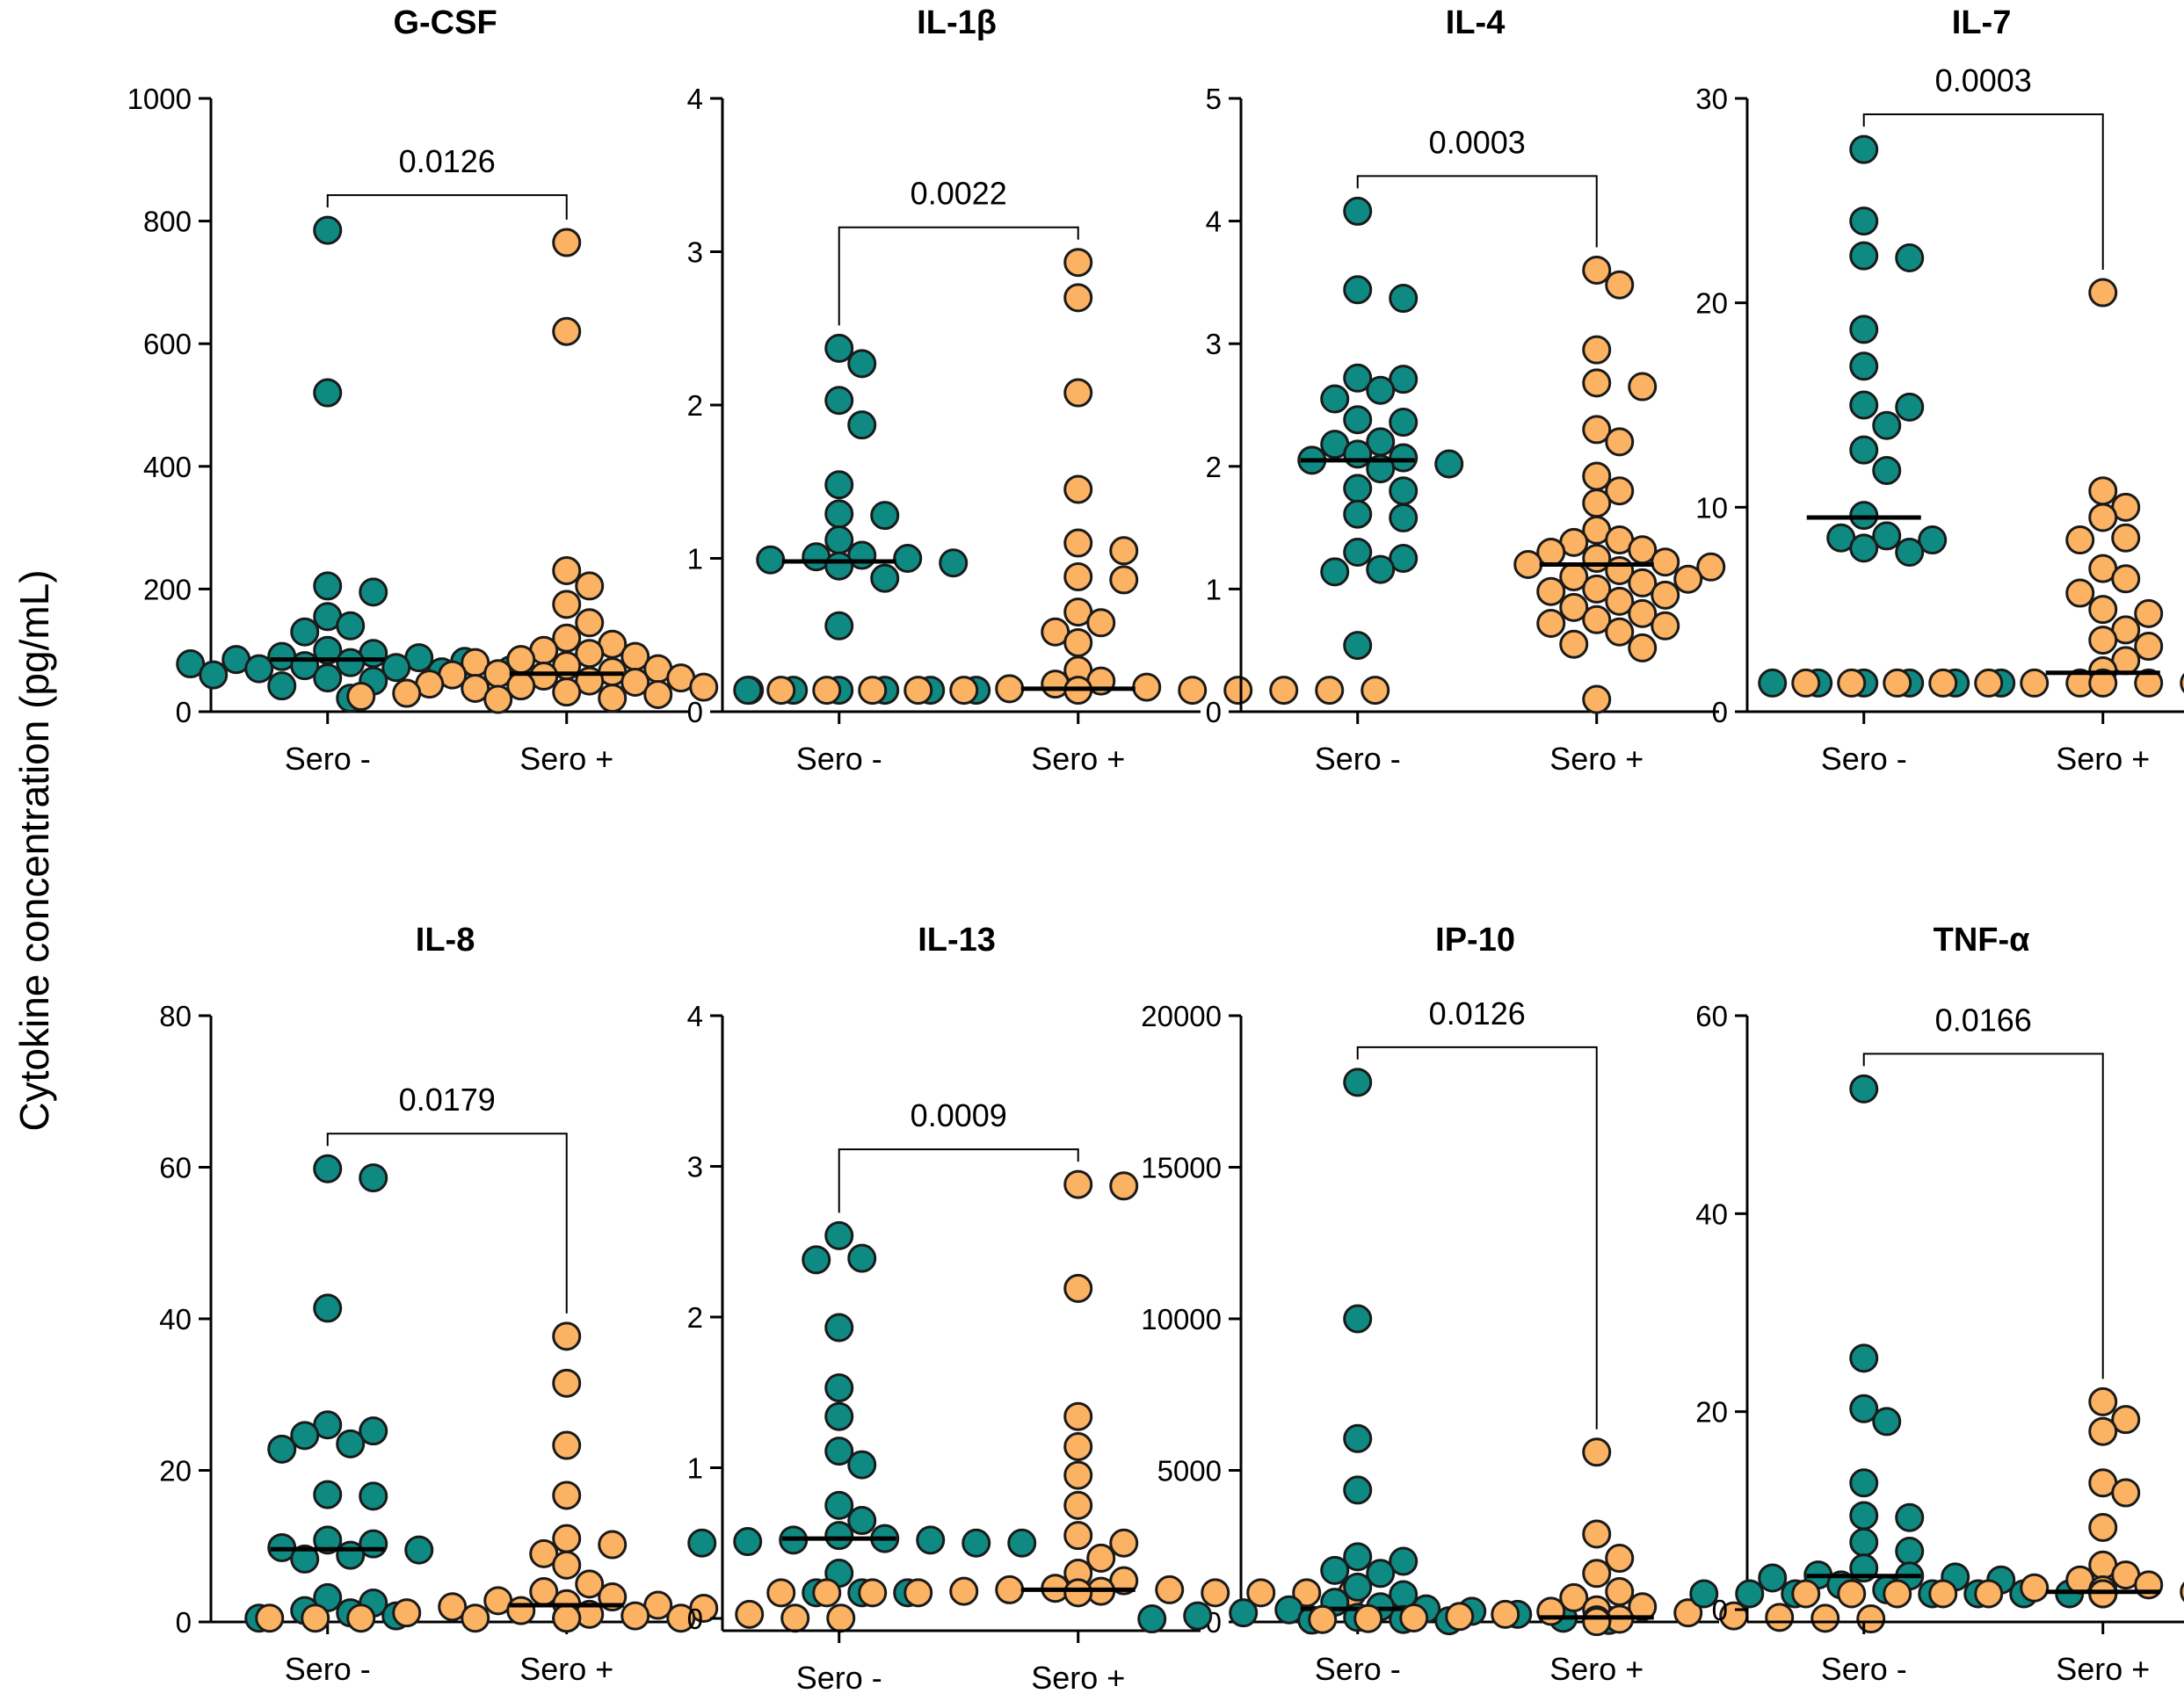  Describe the element at coordinates (1214, 344) in the screenshot. I see `y-tick-label: 3` at that location.